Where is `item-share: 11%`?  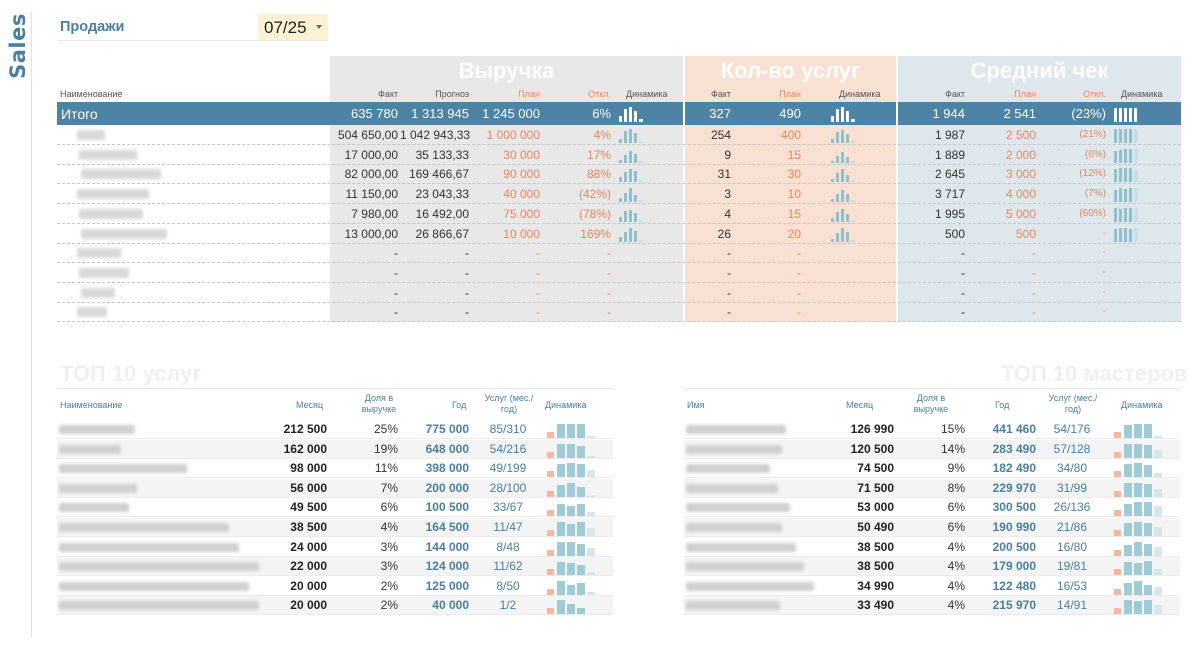 item-share: 11% is located at coordinates (386, 468).